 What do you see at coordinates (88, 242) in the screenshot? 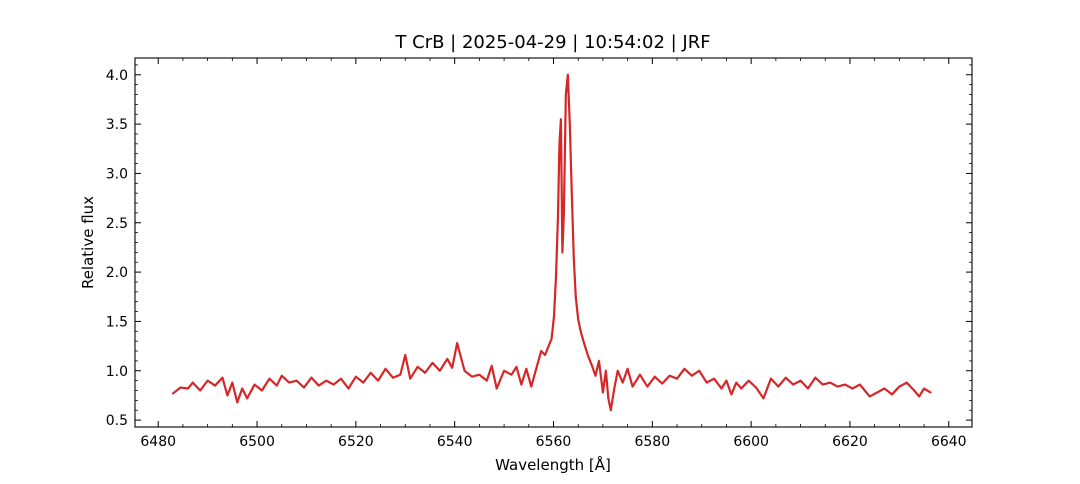
I see `y-axis-label: Relative flux` at bounding box center [88, 242].